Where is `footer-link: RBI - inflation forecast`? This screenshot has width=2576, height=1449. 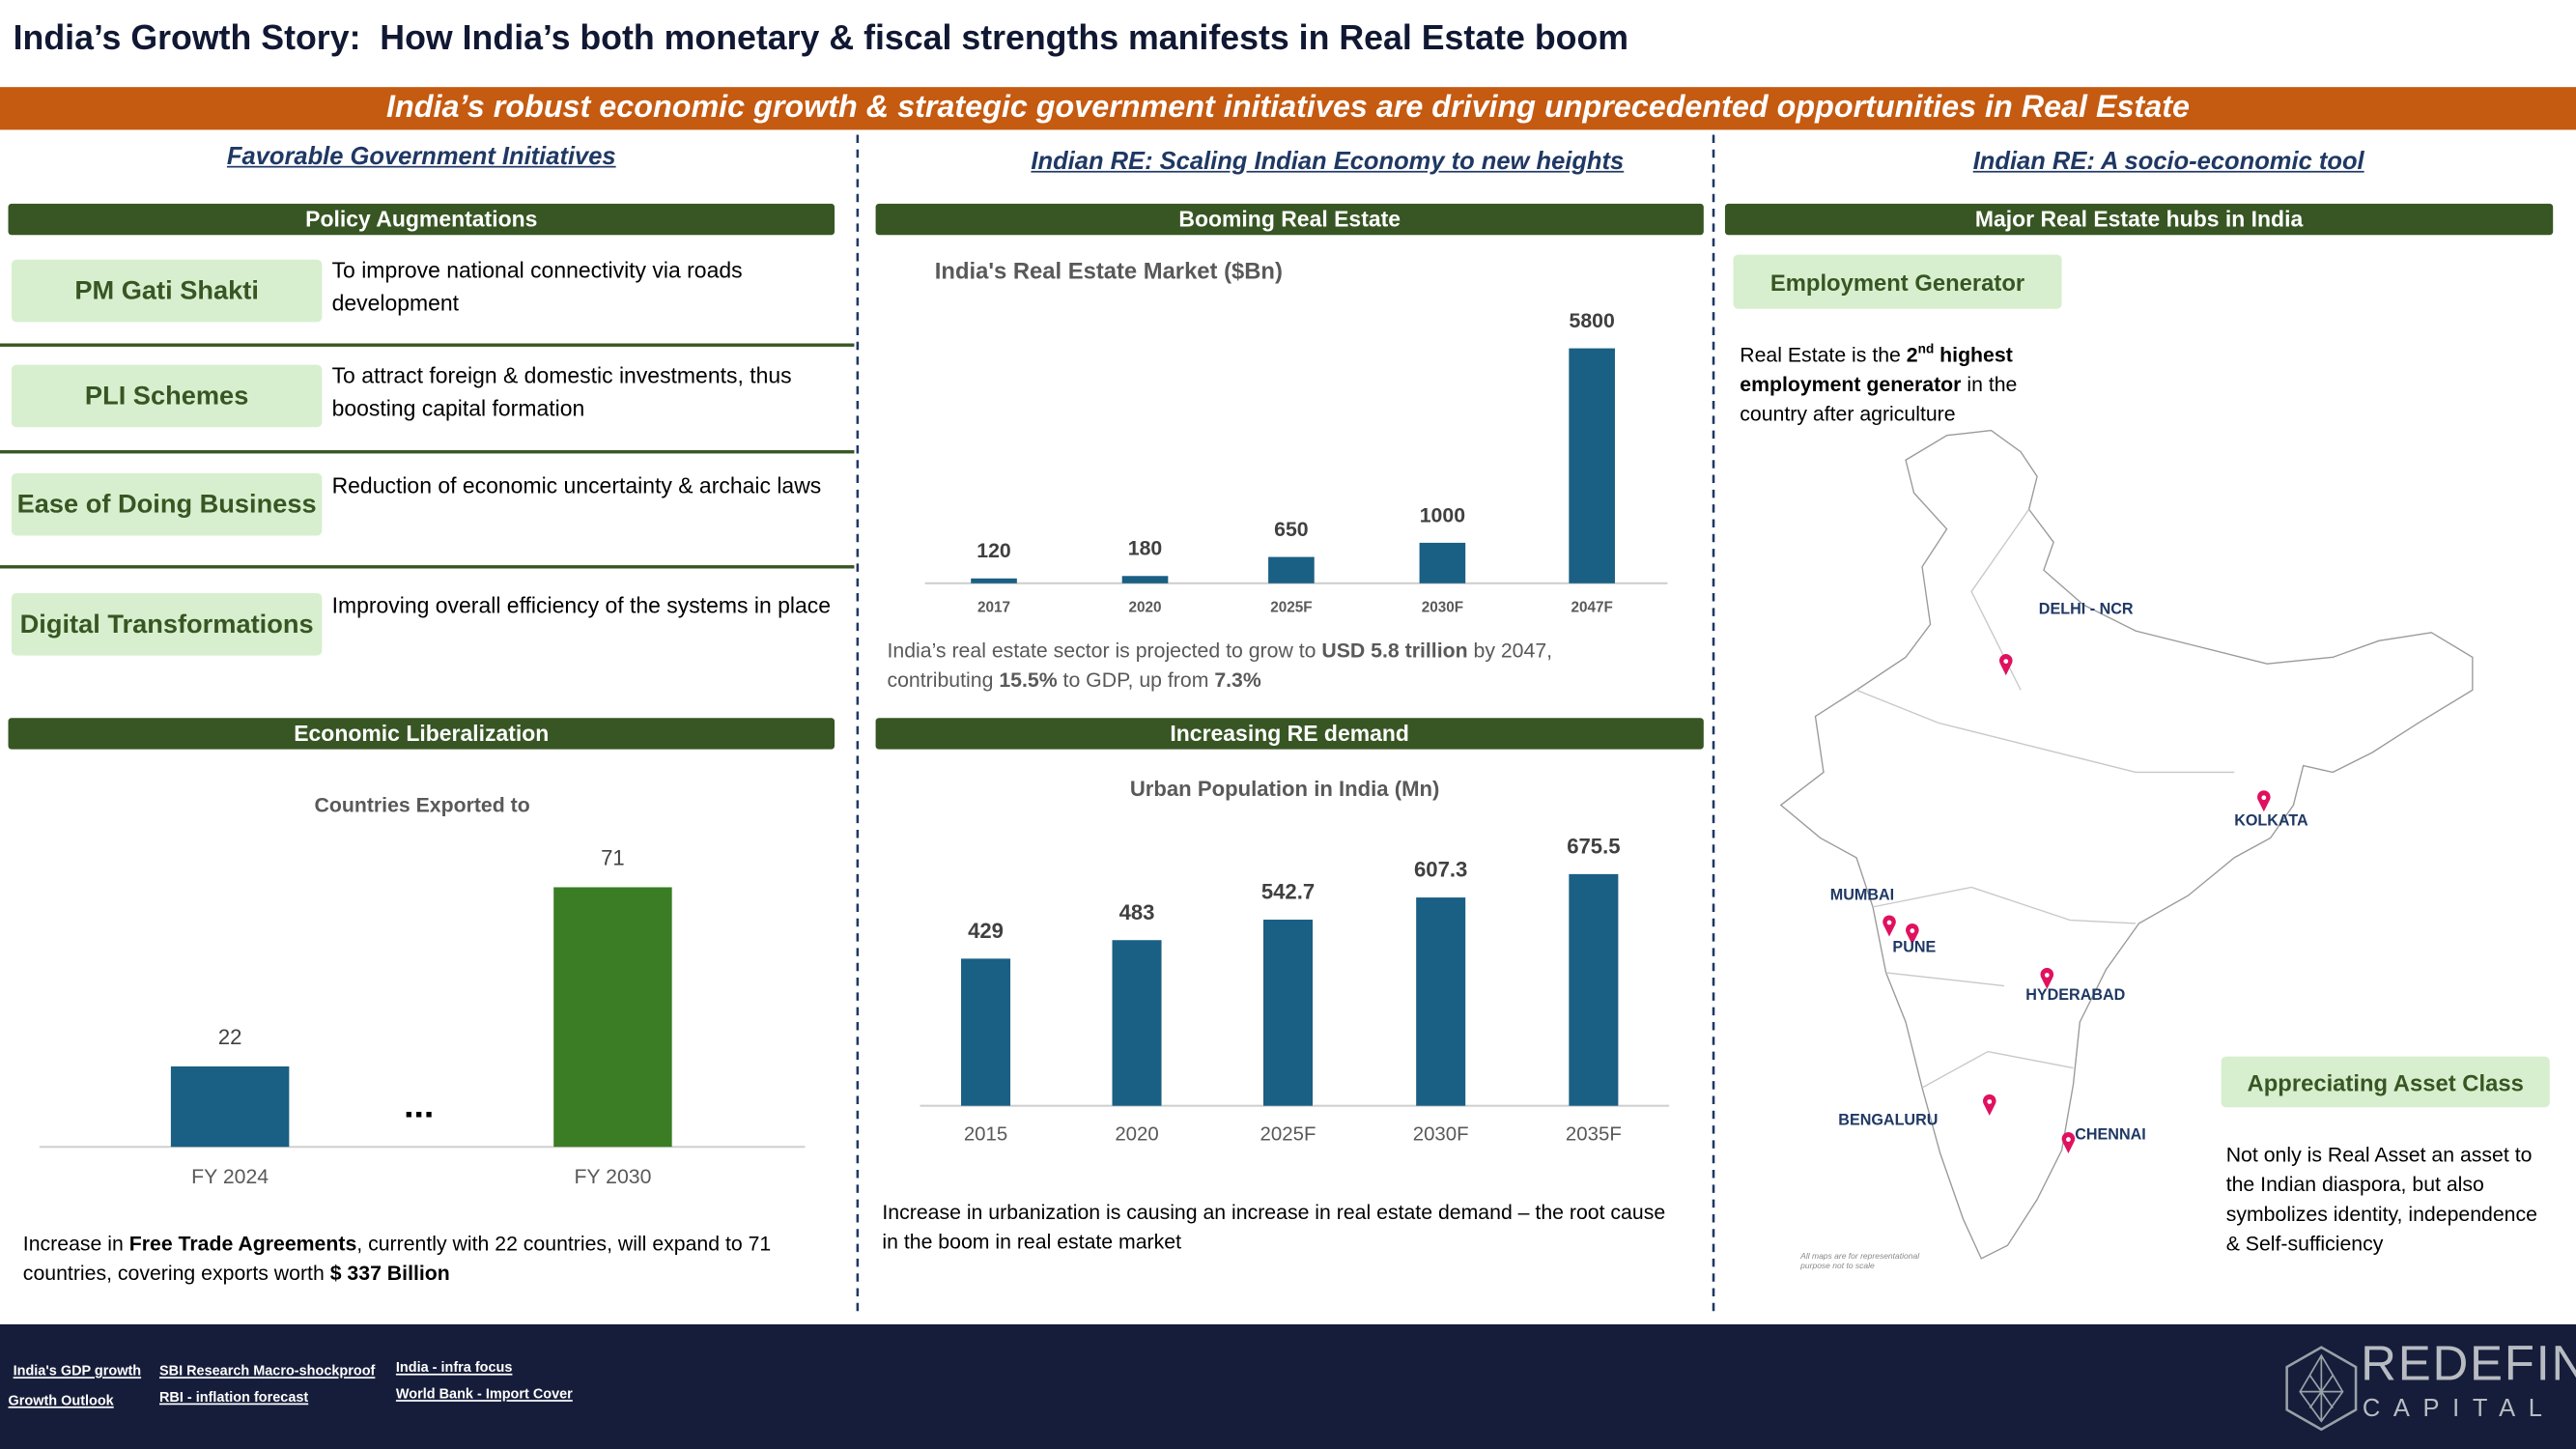
footer-link: RBI - inflation forecast is located at coordinates (233, 1397).